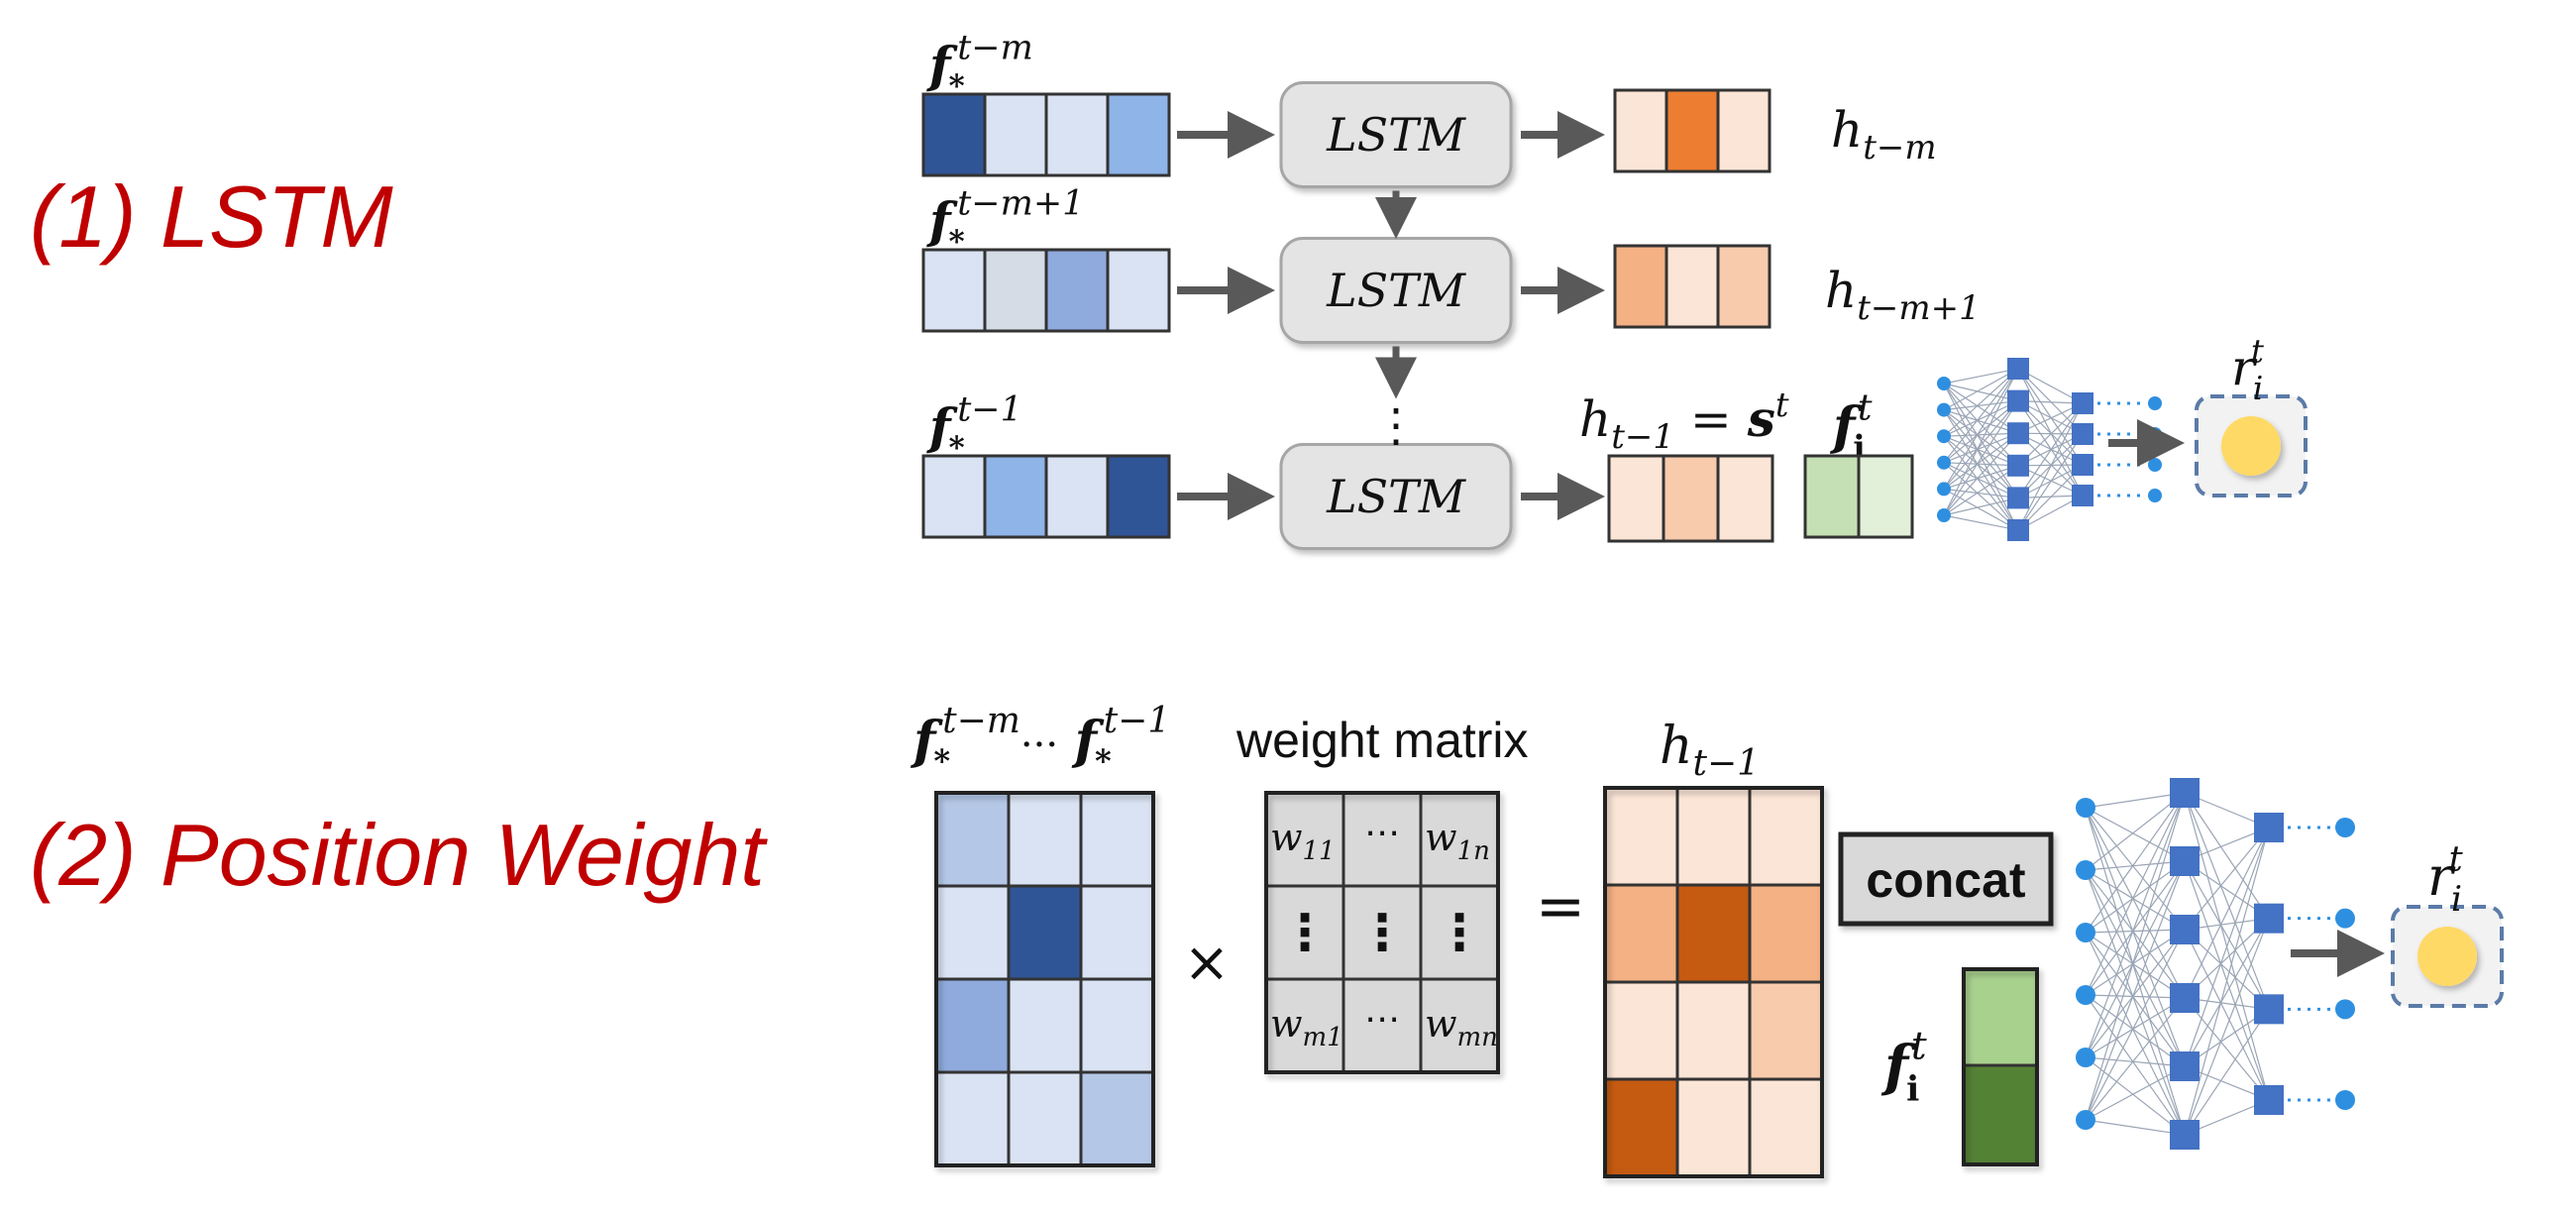 Image resolution: width=2576 pixels, height=1215 pixels. Describe the element at coordinates (1847, 130) in the screenshot. I see `lstm-hidden-label-base-0: h` at that location.